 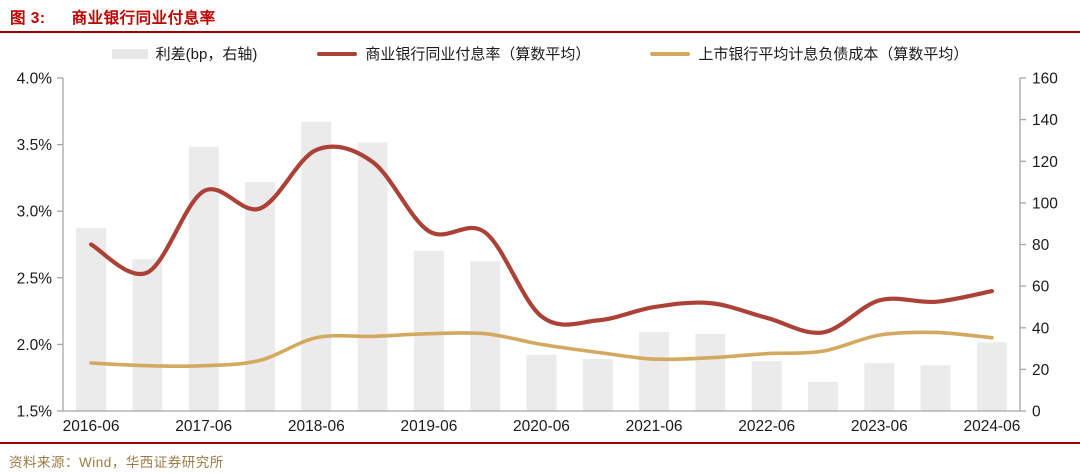 What do you see at coordinates (91, 426) in the screenshot?
I see `x-tick-label: 2016-06` at bounding box center [91, 426].